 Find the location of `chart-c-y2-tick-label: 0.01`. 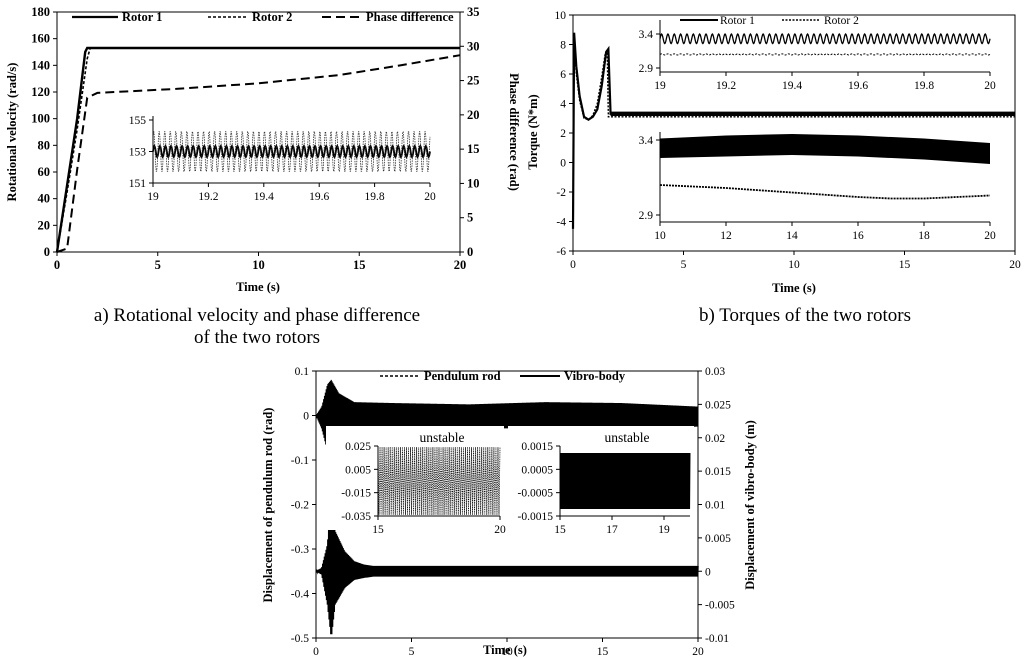

chart-c-y2-tick-label: 0.01 is located at coordinates (715, 506).